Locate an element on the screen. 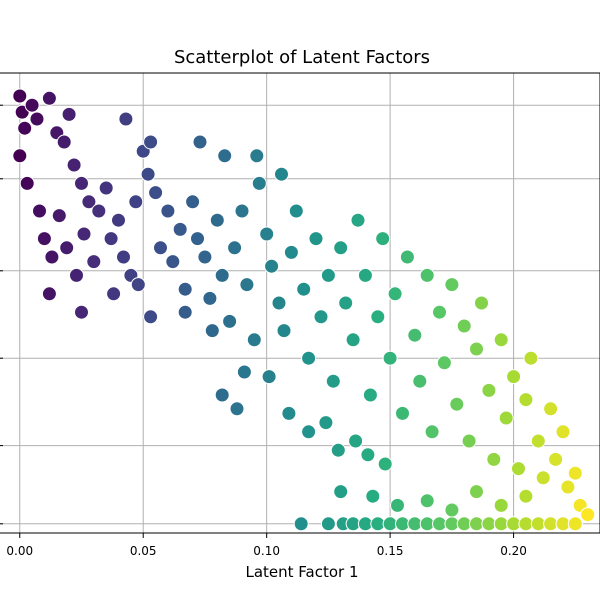 This screenshot has width=600, height=600. x-tick-label-0: 0.00 is located at coordinates (19, 551).